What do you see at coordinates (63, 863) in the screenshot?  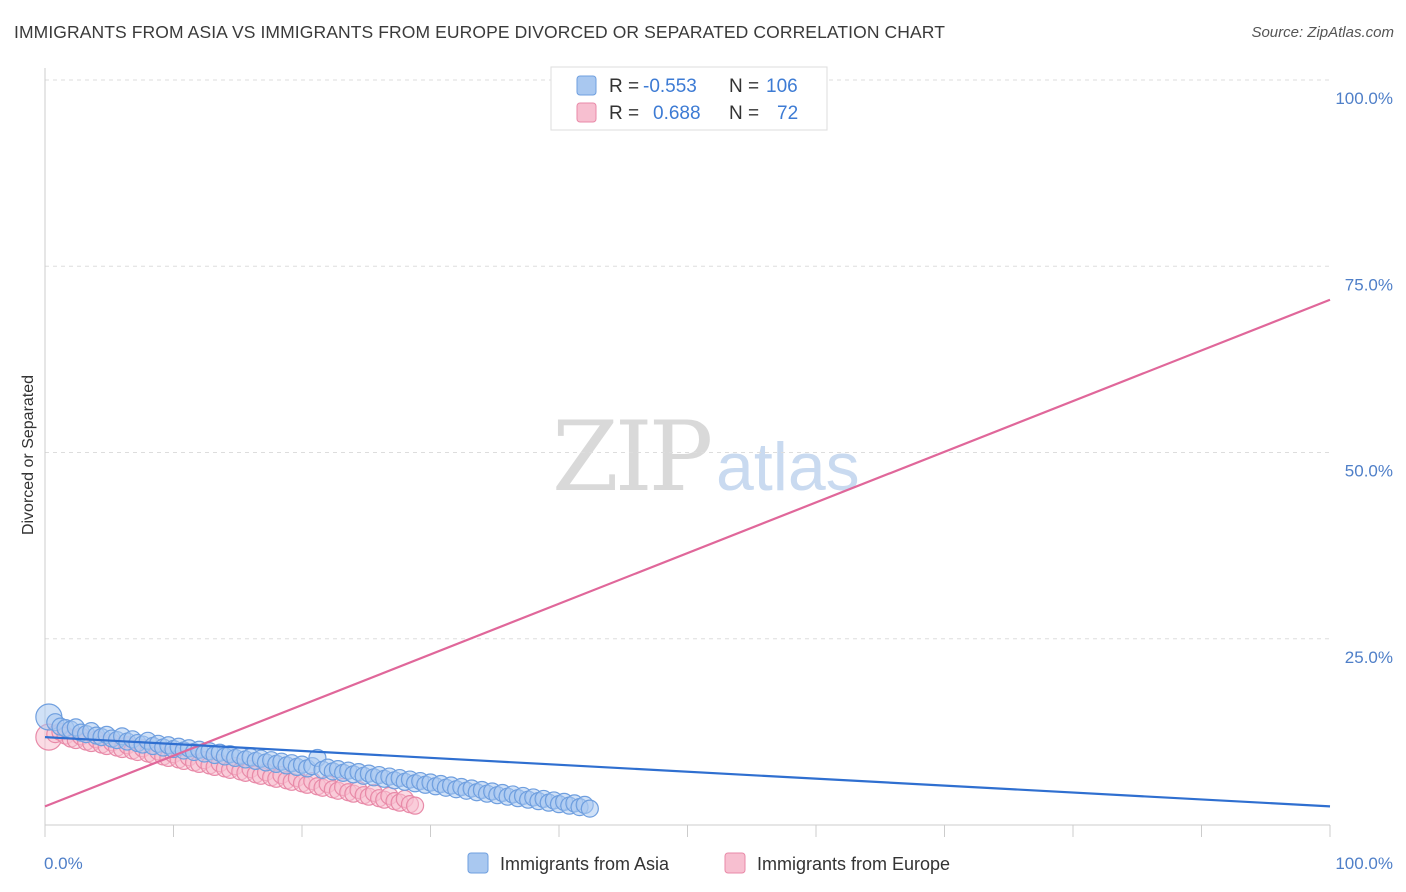 I see `x-tick-label-0: 0.0%` at bounding box center [63, 863].